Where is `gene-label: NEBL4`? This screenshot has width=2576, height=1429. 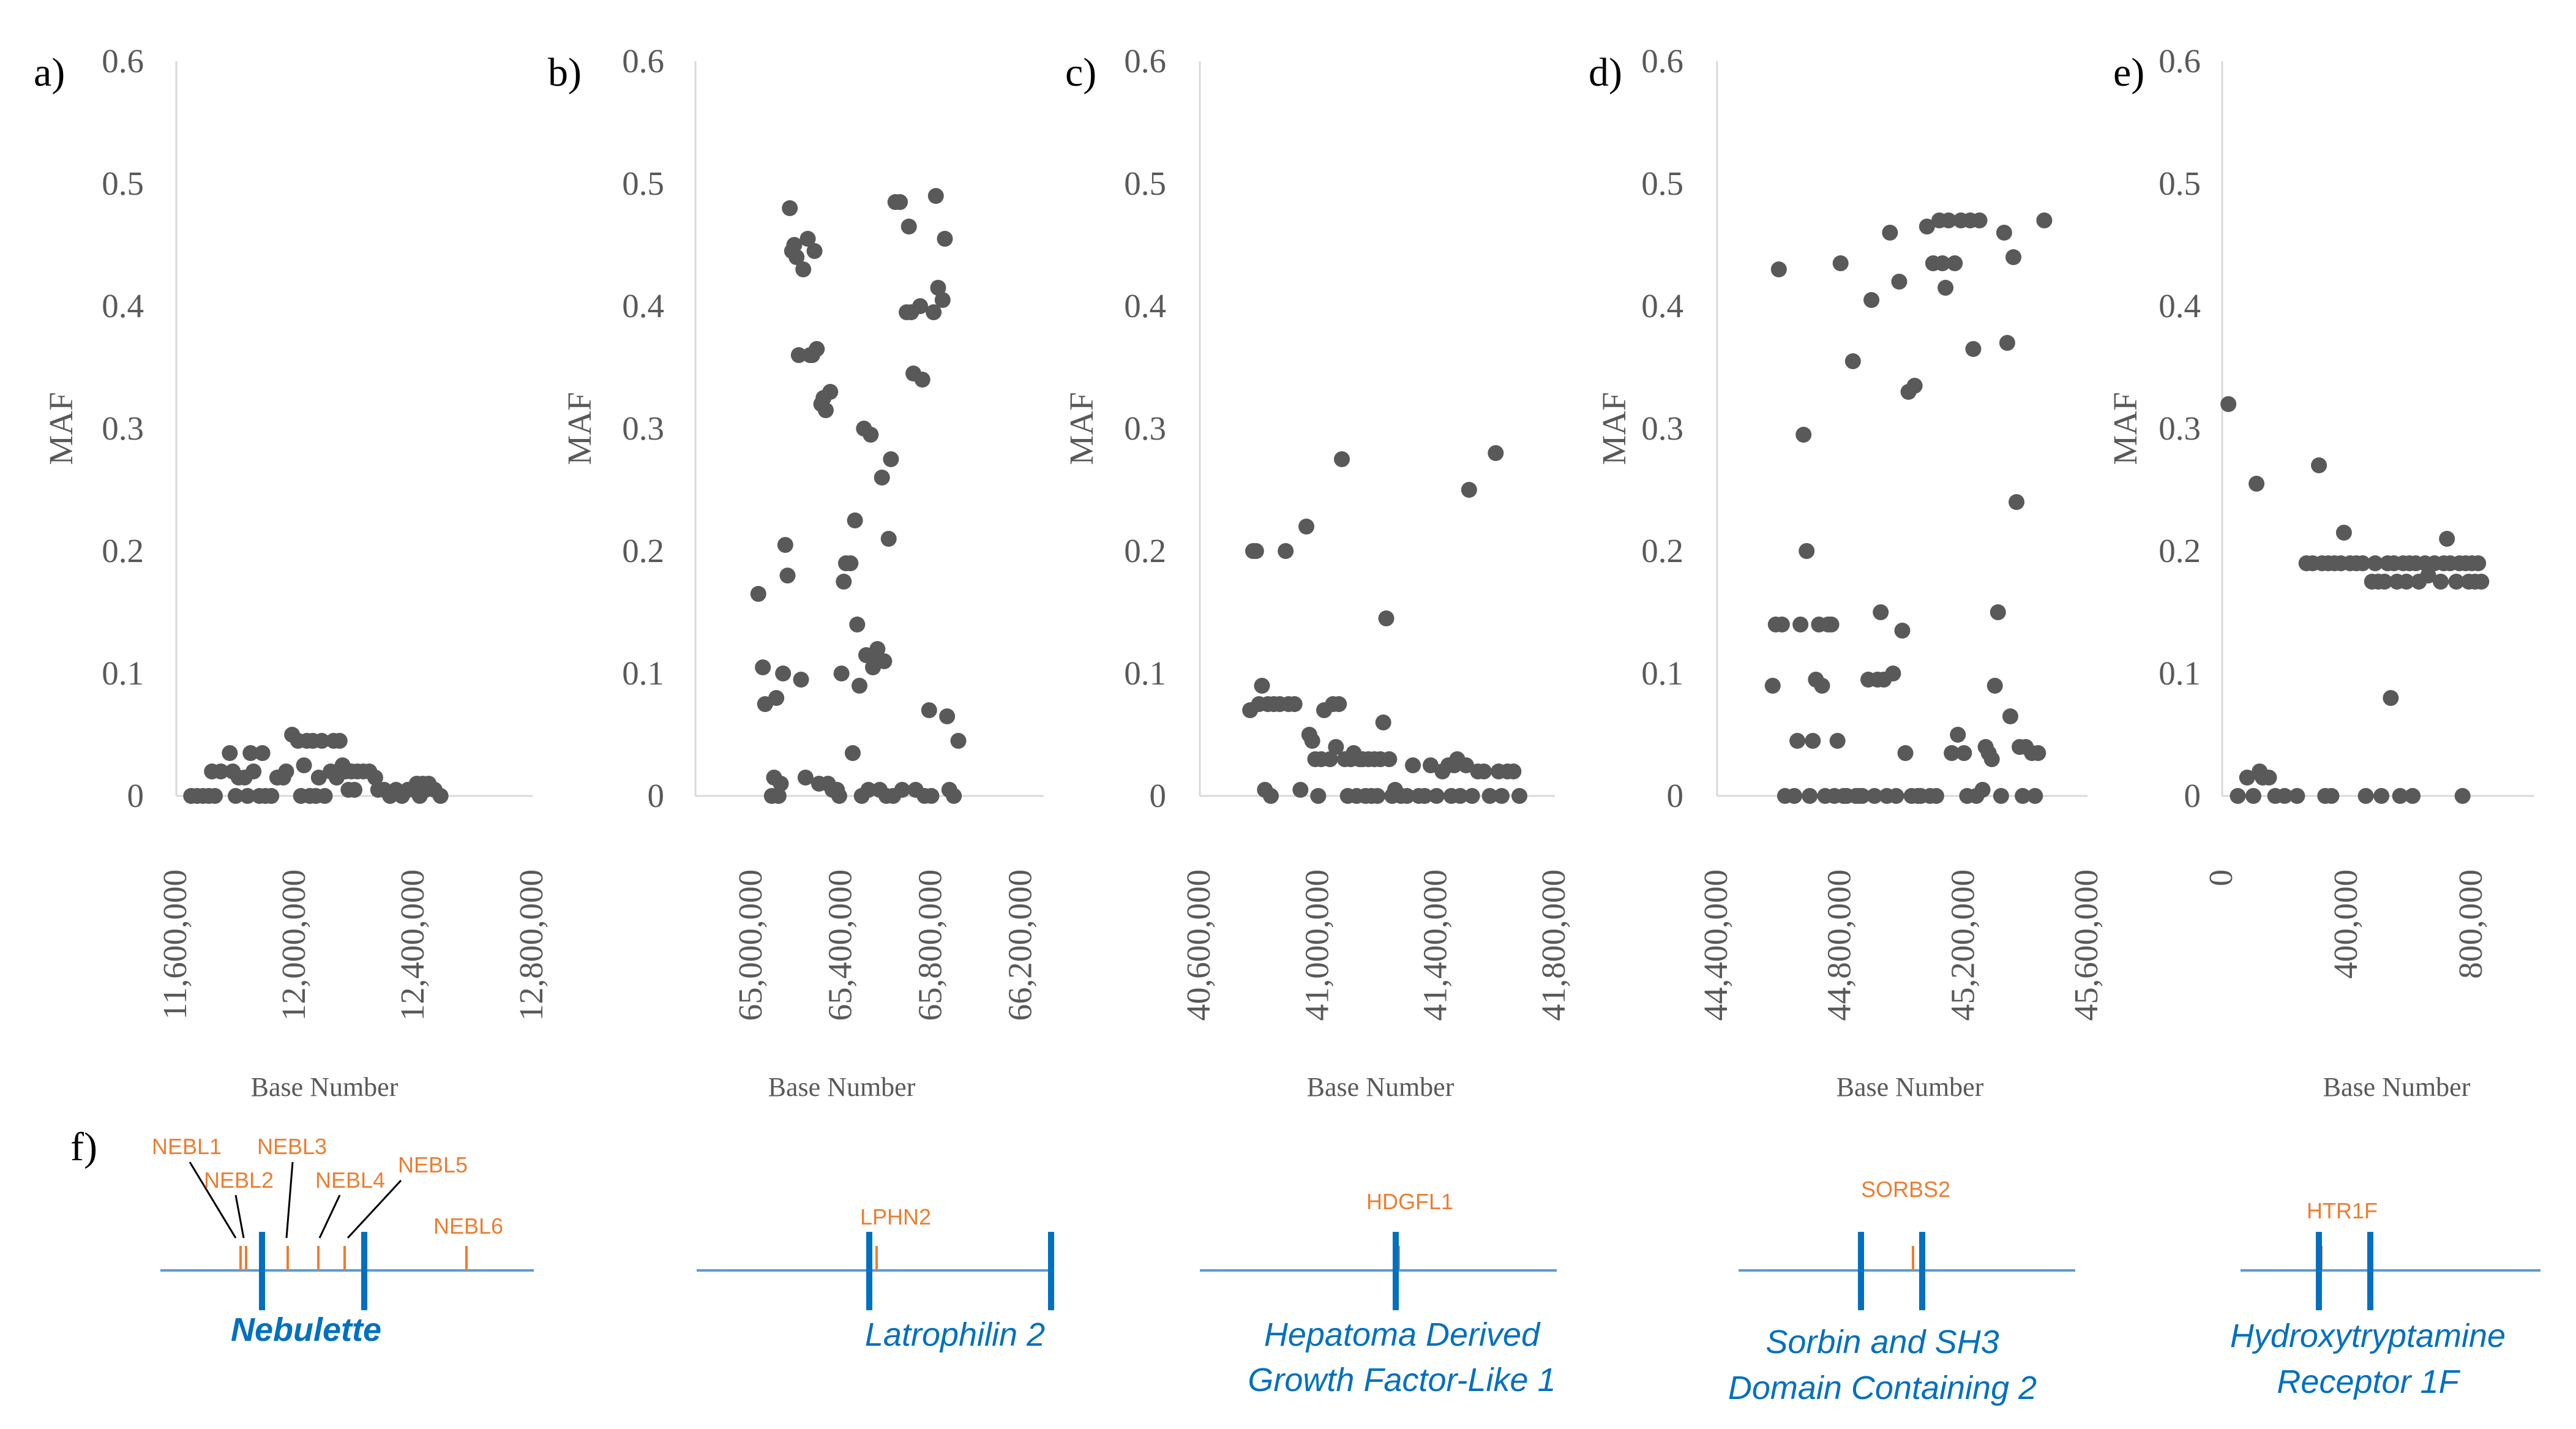 gene-label: NEBL4 is located at coordinates (350, 1180).